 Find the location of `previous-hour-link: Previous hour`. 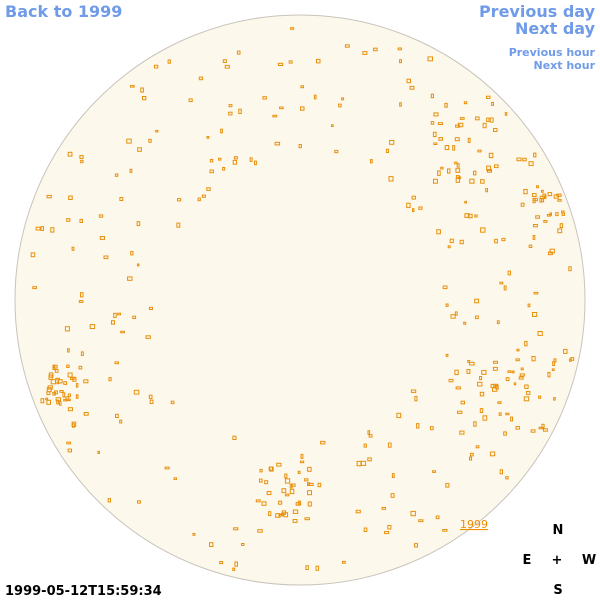

previous-hour-link: Previous hour is located at coordinates (552, 52).